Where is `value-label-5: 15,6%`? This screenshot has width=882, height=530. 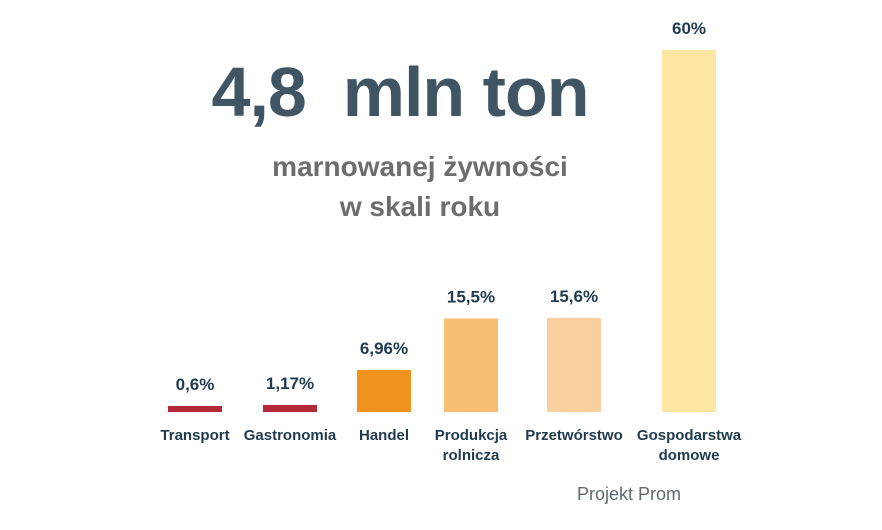
value-label-5: 15,6% is located at coordinates (574, 296).